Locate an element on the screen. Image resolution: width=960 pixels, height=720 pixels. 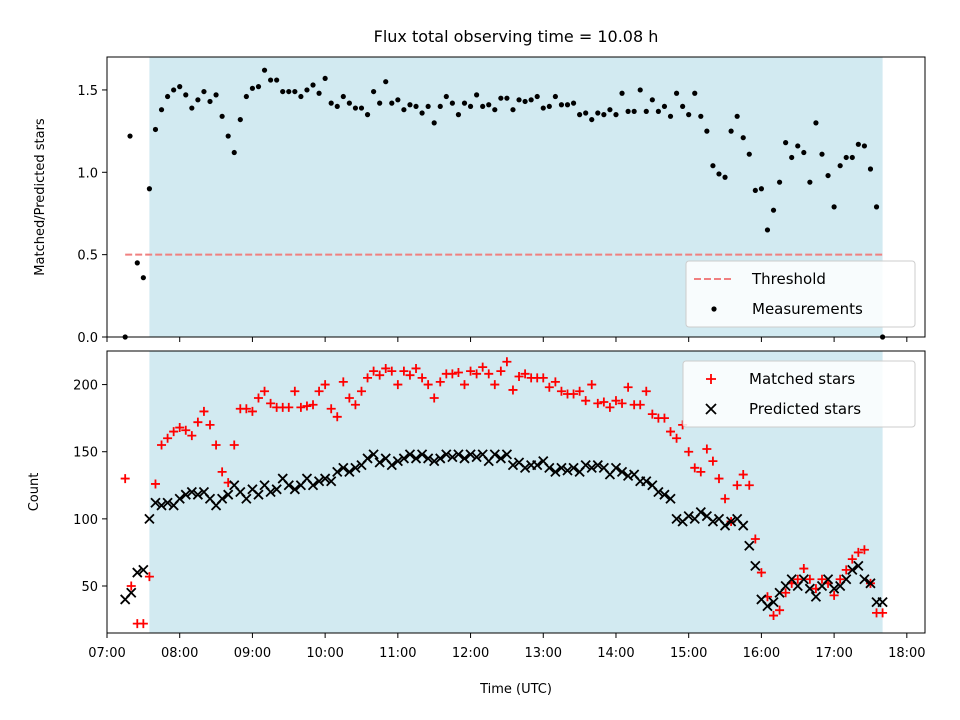
y-tick-label: 150 is located at coordinates (85, 453).